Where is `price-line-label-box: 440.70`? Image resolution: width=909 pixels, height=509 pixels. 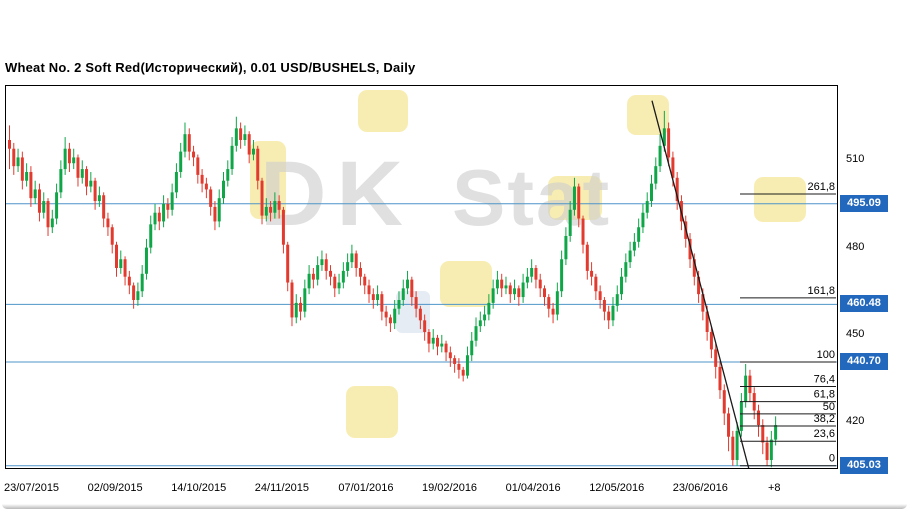 price-line-label-box: 440.70 is located at coordinates (864, 361).